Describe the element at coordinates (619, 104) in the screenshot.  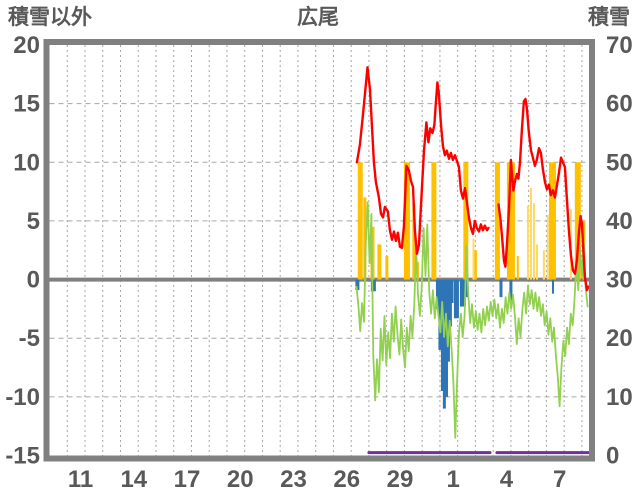
I see `right-axis-tick-label: 60` at that location.